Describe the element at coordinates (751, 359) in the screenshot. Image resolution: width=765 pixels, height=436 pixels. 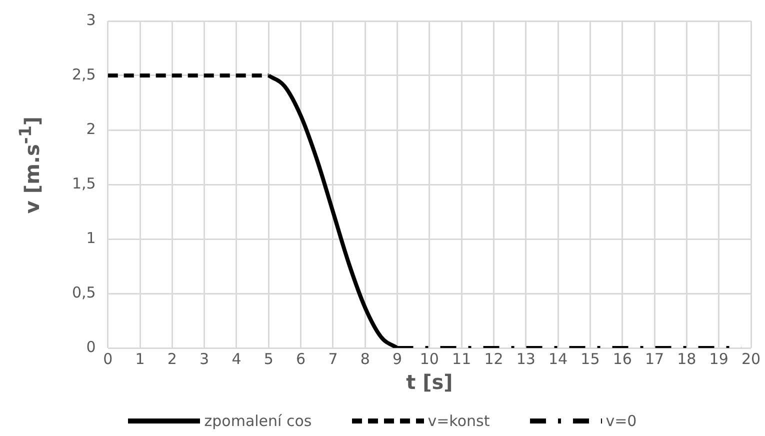
I see `x-tick-label: 20` at that location.